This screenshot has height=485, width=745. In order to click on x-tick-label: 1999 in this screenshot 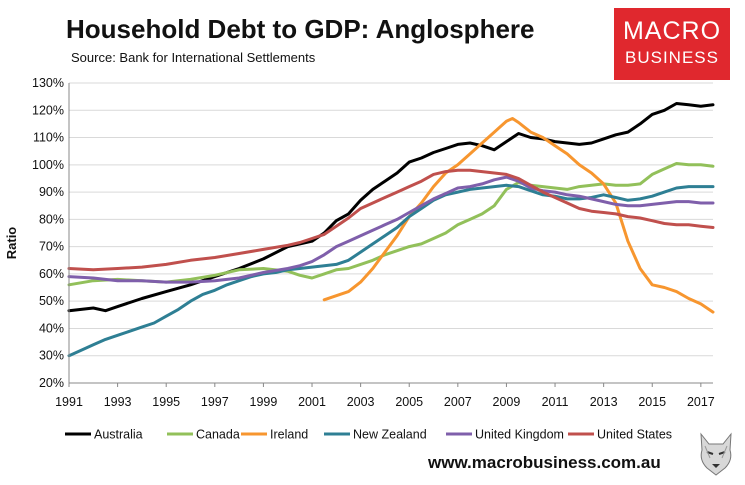, I will do `click(264, 402)`.